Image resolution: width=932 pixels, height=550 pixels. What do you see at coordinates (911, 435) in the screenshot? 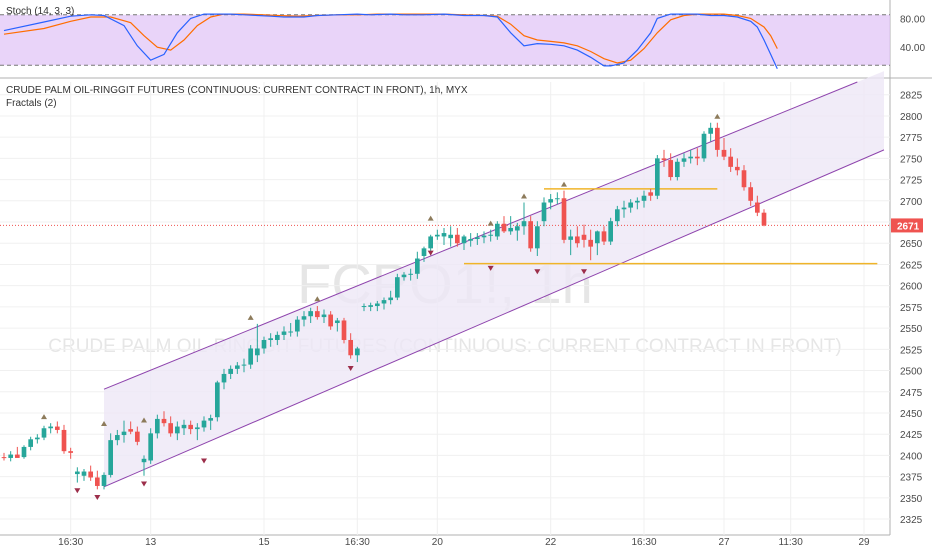
I see `price-tick-label: 2425` at bounding box center [911, 435].